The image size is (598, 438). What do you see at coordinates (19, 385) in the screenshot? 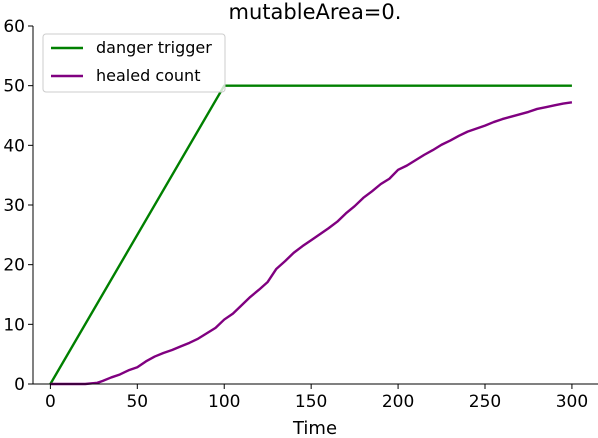
I see `y-tick-label: 0` at bounding box center [19, 385].